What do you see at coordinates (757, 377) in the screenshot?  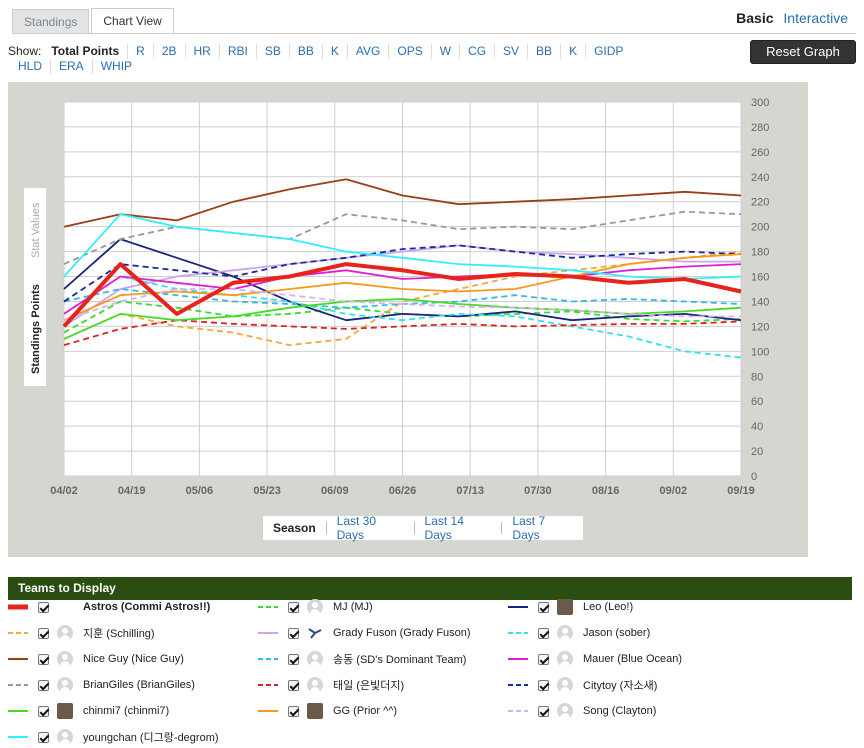 I see `y-tick-label: 80` at bounding box center [757, 377].